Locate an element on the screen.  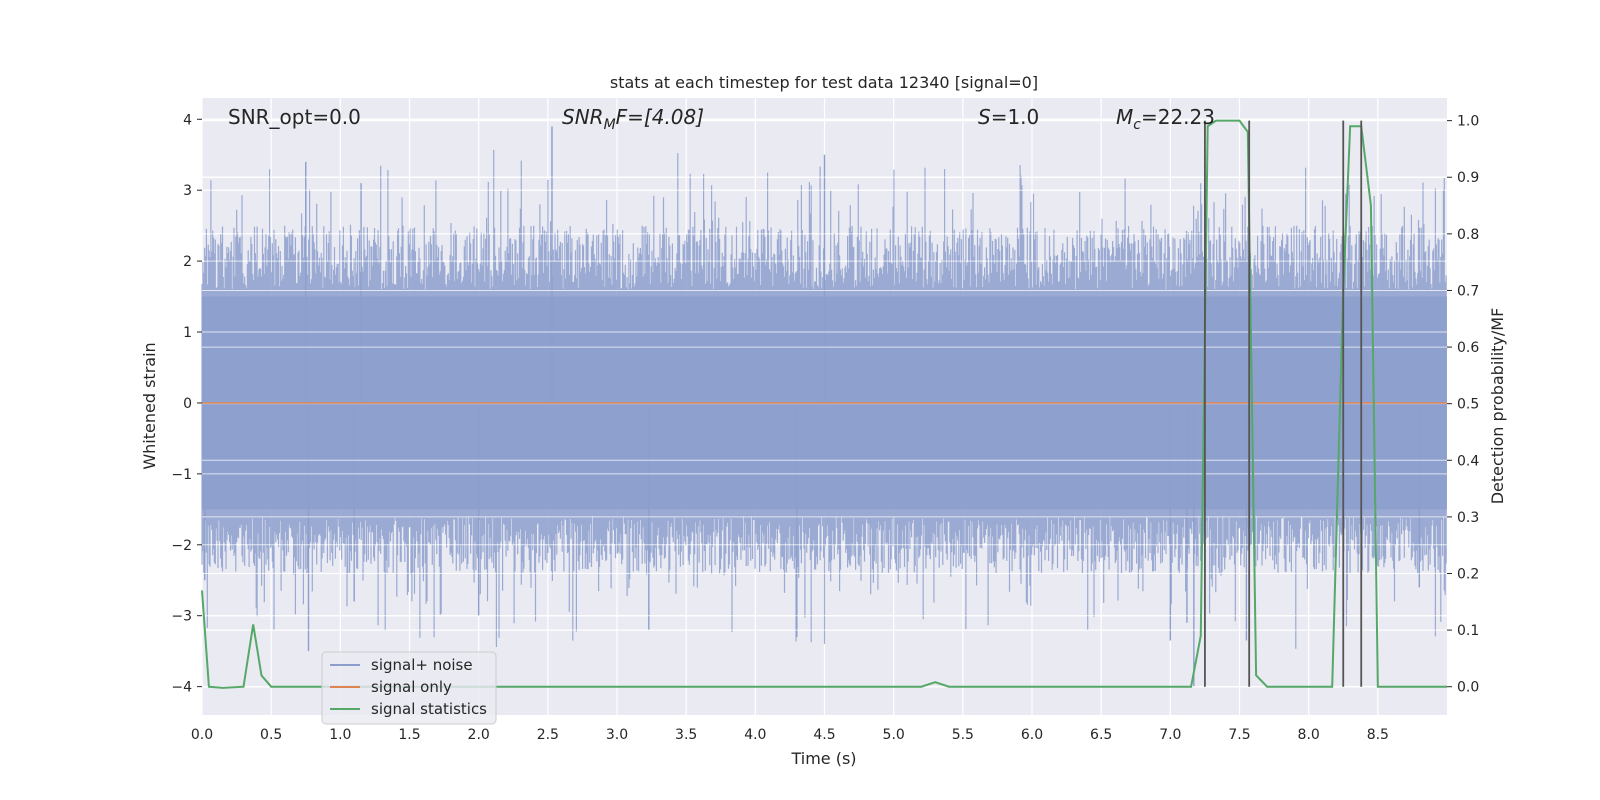
legend-label-signal-noise: signal+ noise is located at coordinates (422, 665).